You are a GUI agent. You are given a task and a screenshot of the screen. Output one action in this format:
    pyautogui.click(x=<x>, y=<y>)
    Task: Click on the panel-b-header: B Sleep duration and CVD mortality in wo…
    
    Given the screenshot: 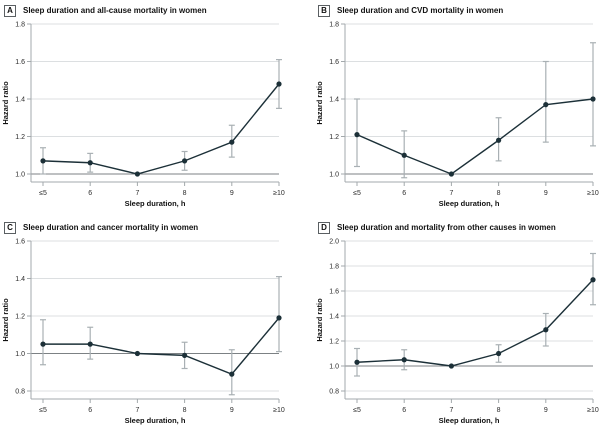 What is the action you would take?
    pyautogui.click(x=457, y=10)
    